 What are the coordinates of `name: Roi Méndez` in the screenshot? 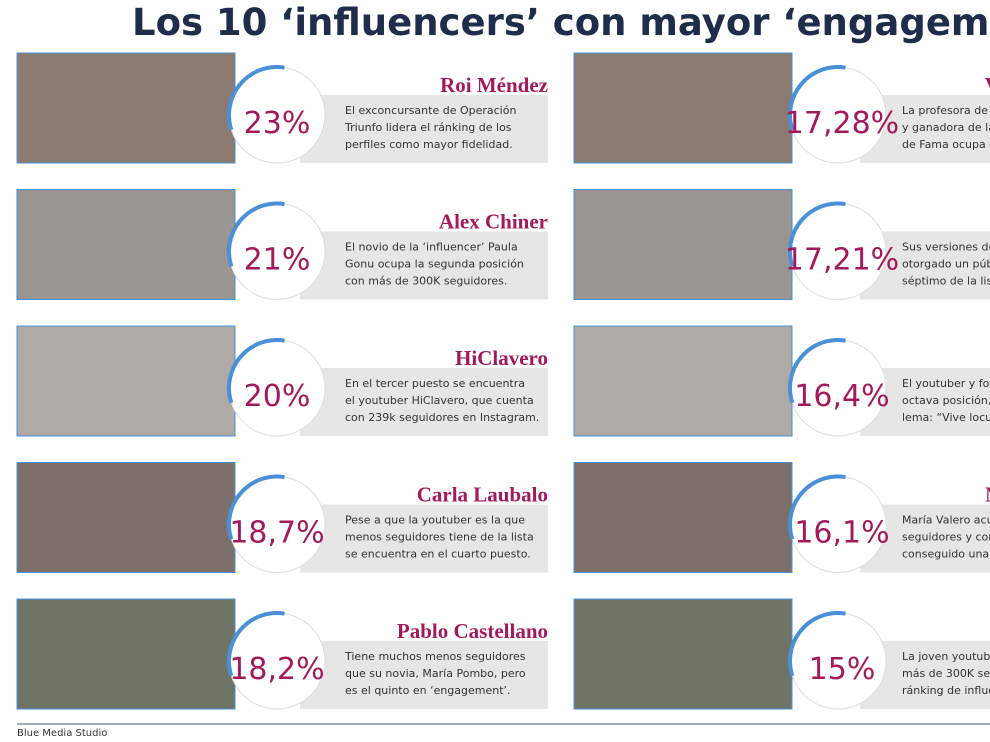 It's located at (494, 85).